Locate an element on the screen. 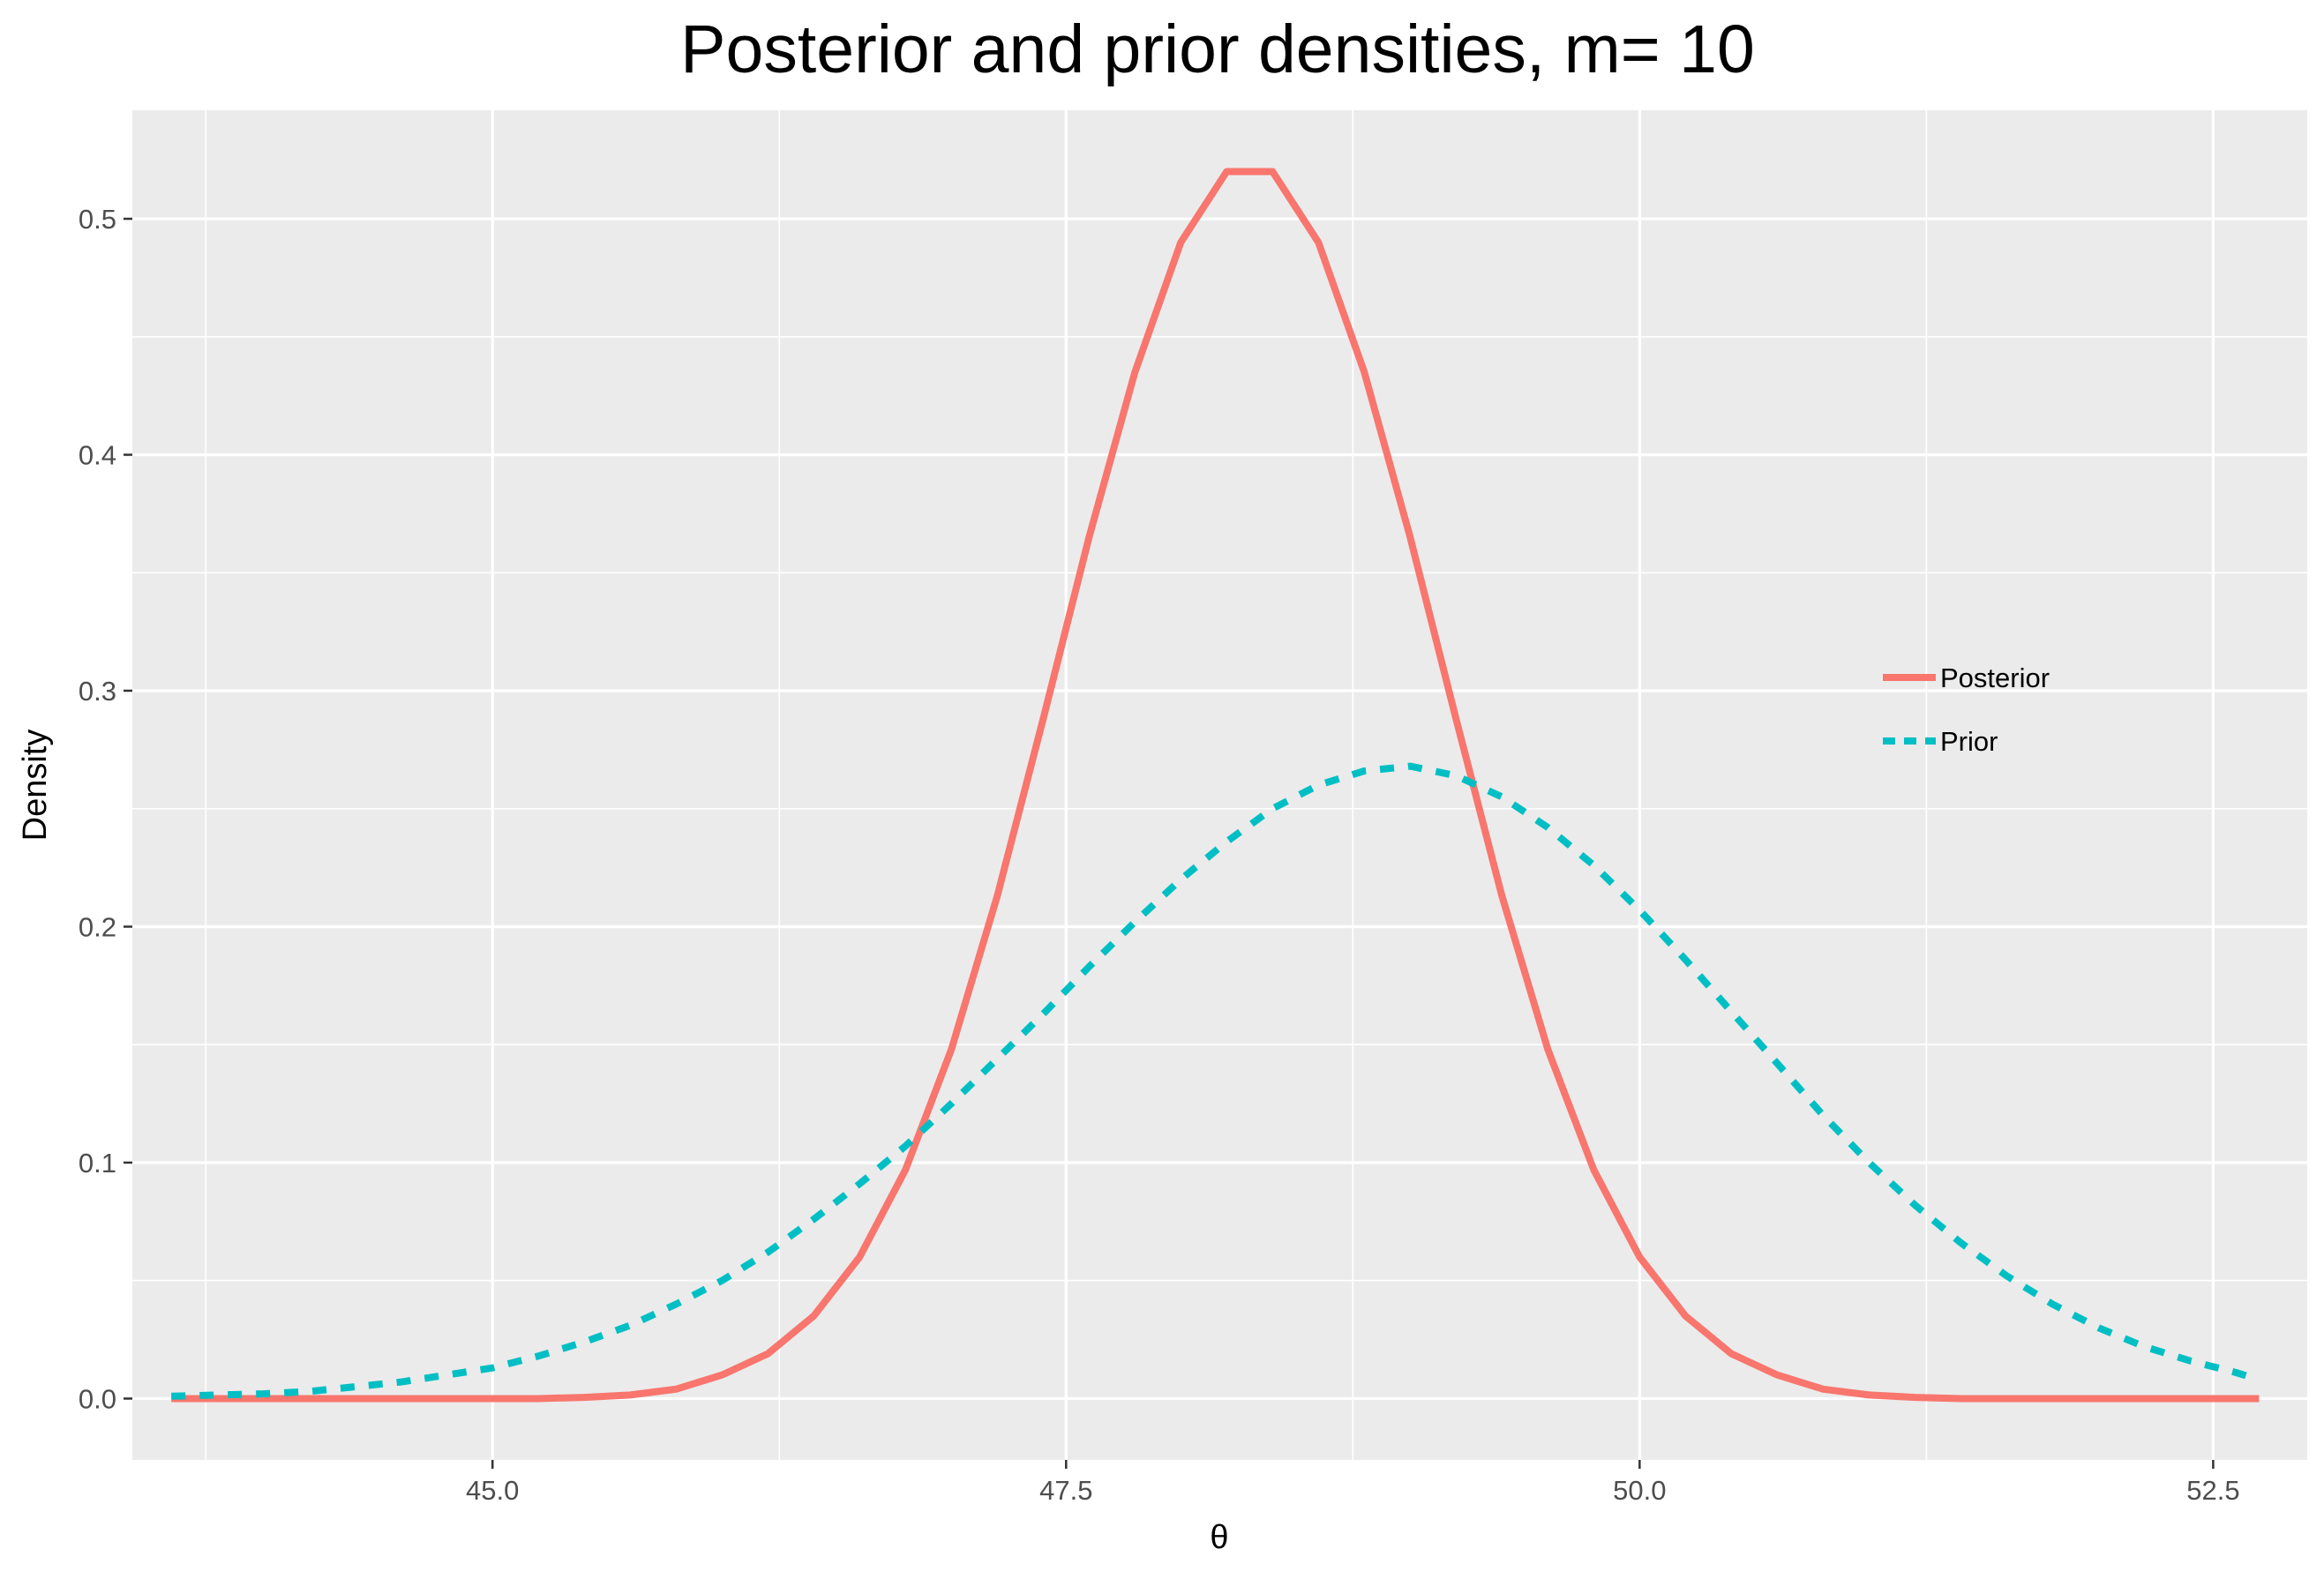  y-axis-title: Density is located at coordinates (35, 786).